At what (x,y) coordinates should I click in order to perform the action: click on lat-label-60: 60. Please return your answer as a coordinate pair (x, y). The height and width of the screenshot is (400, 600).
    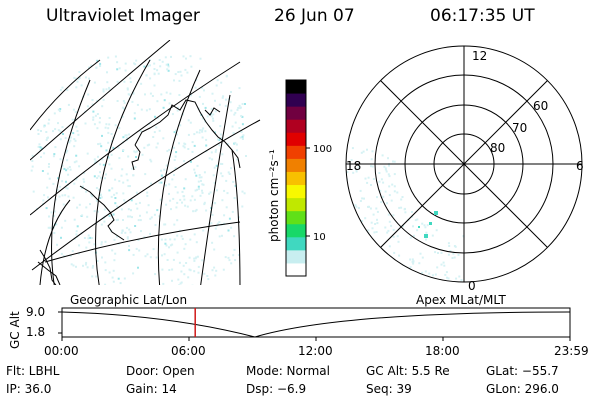
    Looking at the image, I should click on (540, 106).